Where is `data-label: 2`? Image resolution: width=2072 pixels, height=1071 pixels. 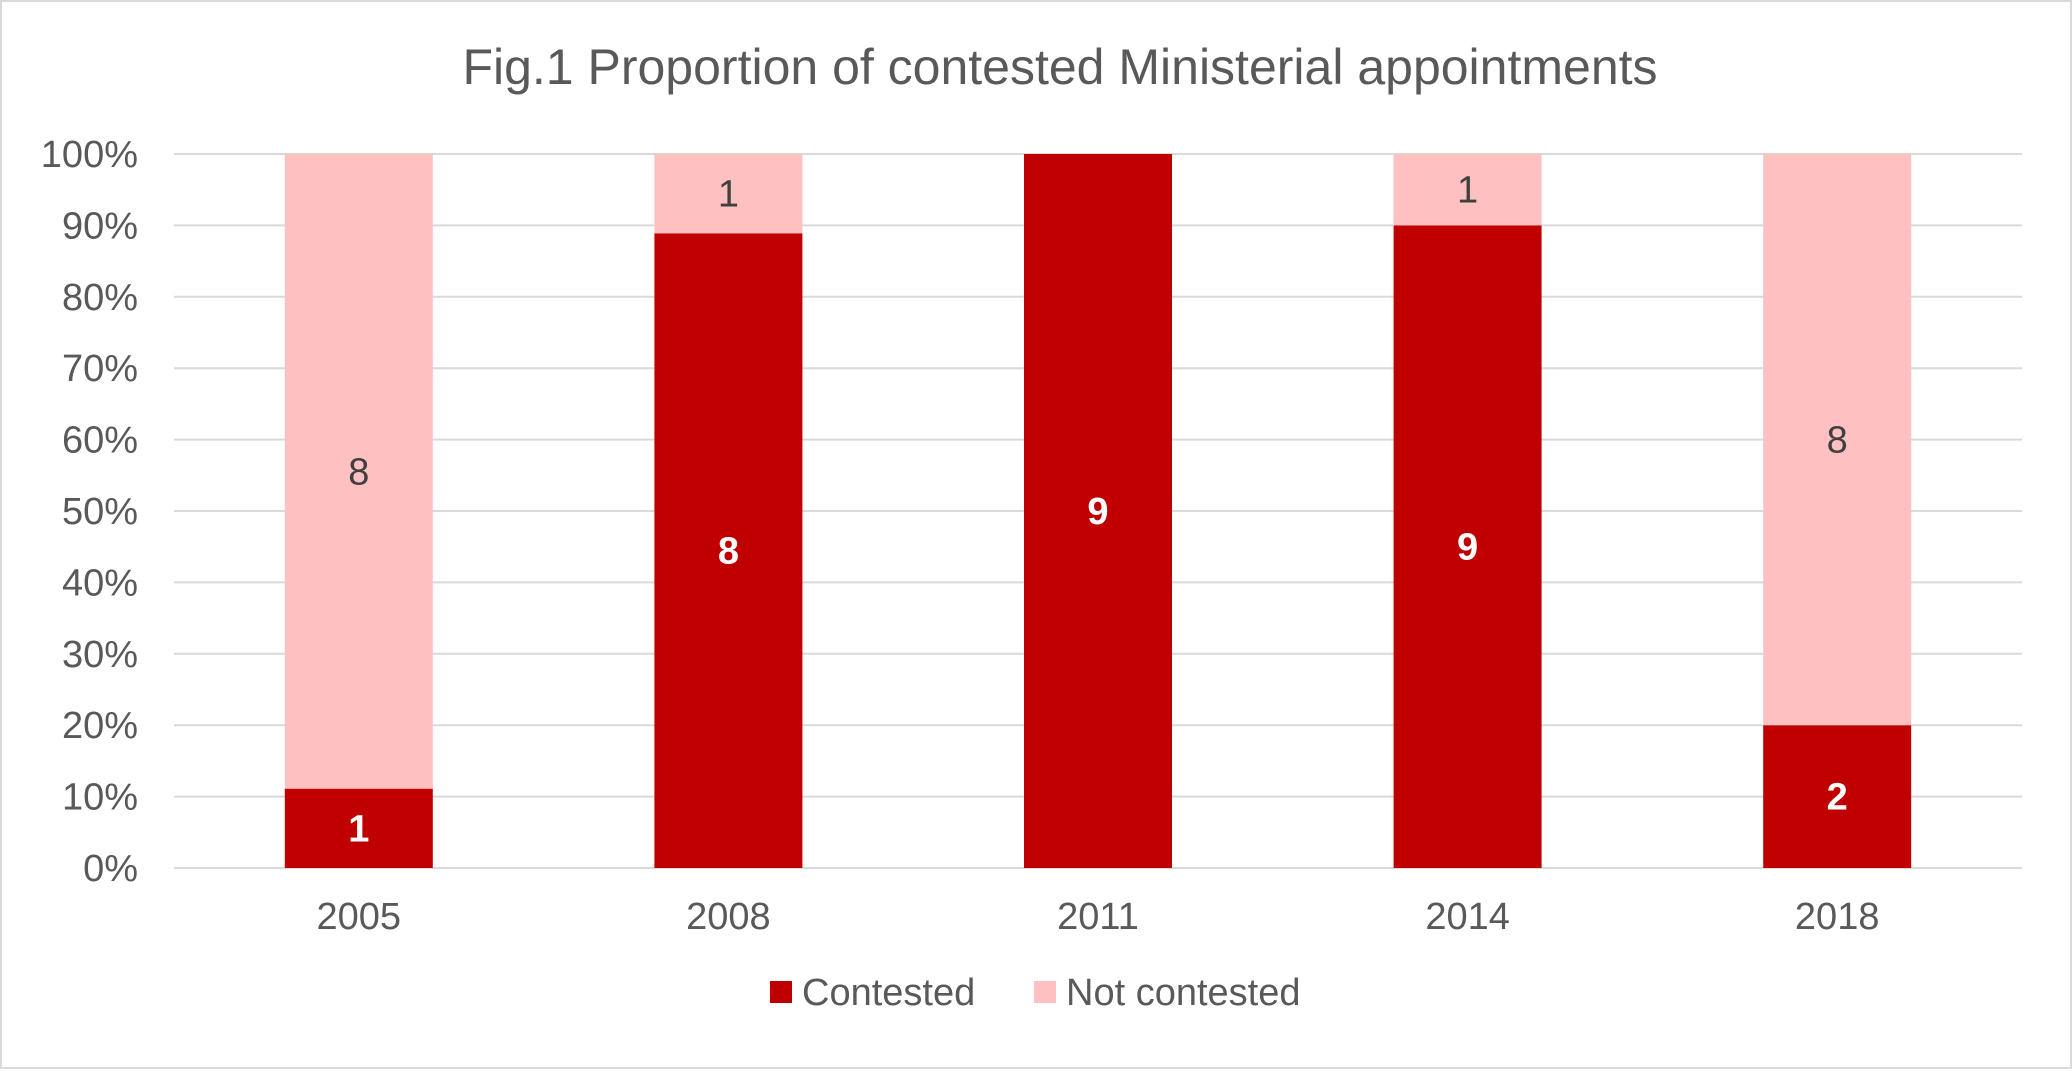 data-label: 2 is located at coordinates (1837, 798).